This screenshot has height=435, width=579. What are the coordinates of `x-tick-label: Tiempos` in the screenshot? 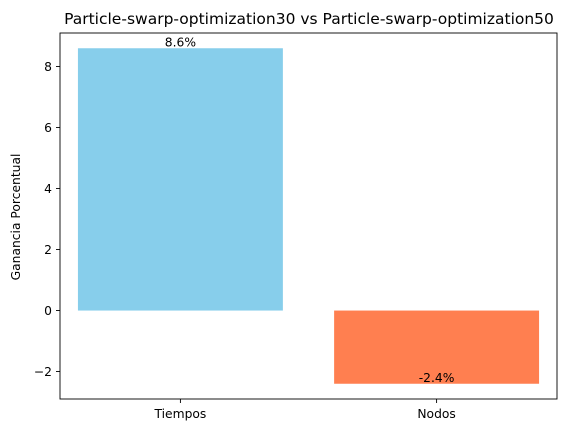 It's located at (179, 414).